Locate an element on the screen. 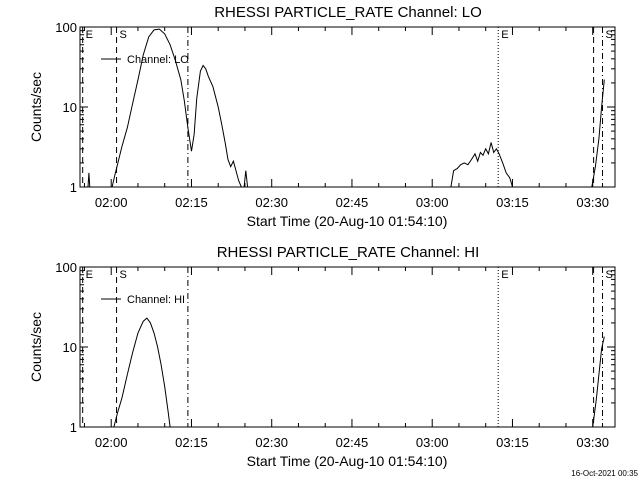  x-tick-label-lo: 02:30 is located at coordinates (271, 202).